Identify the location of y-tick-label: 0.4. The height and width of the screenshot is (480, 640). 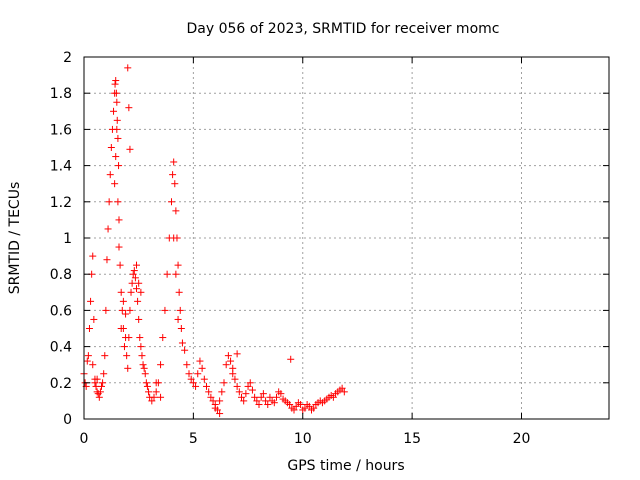
(61, 348).